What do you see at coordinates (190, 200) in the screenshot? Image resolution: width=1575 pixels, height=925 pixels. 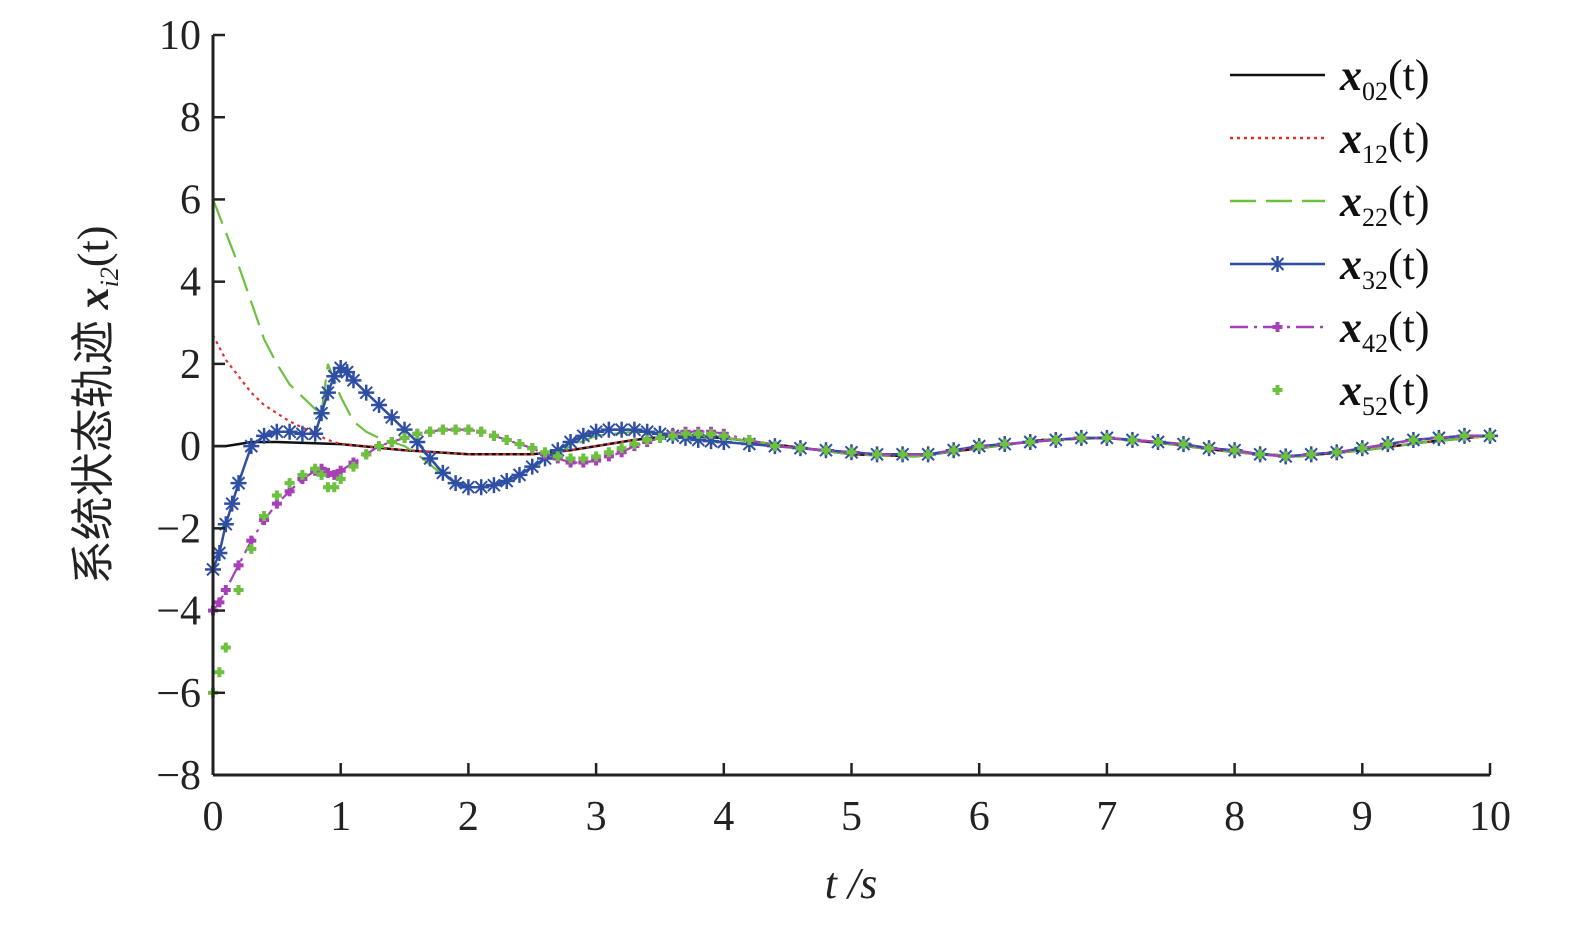 I see `y-tick-label: 6` at bounding box center [190, 200].